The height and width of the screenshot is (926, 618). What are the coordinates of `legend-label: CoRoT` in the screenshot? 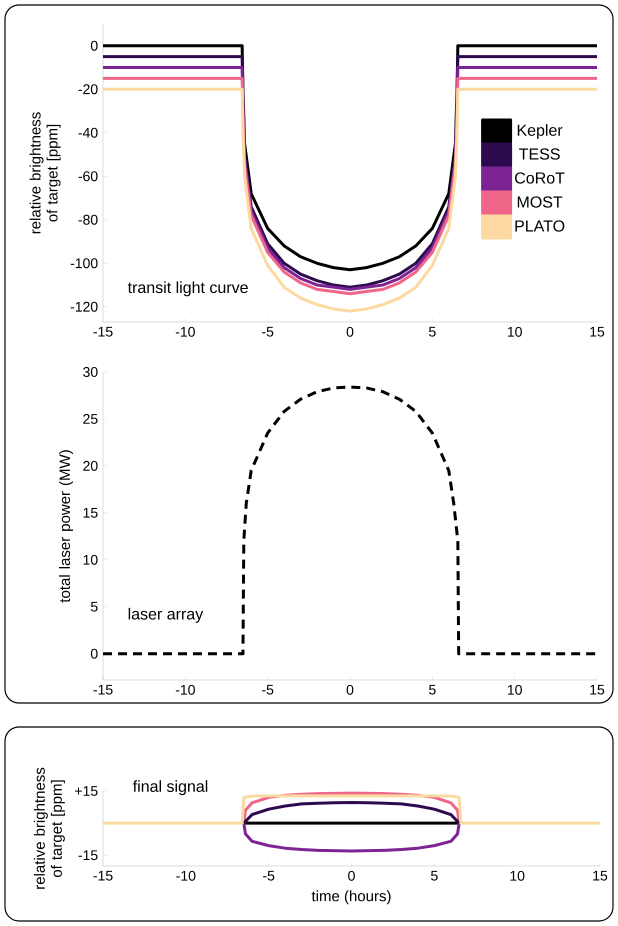 It's located at (540, 178).